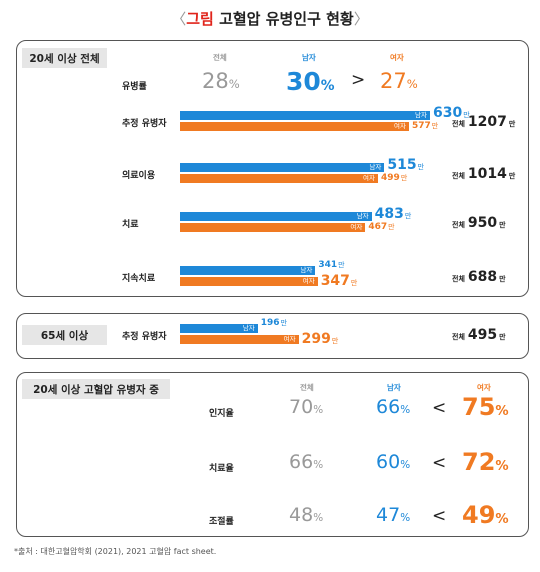  Describe the element at coordinates (394, 178) in the screenshot. I see `female-value-1: 499만` at that location.